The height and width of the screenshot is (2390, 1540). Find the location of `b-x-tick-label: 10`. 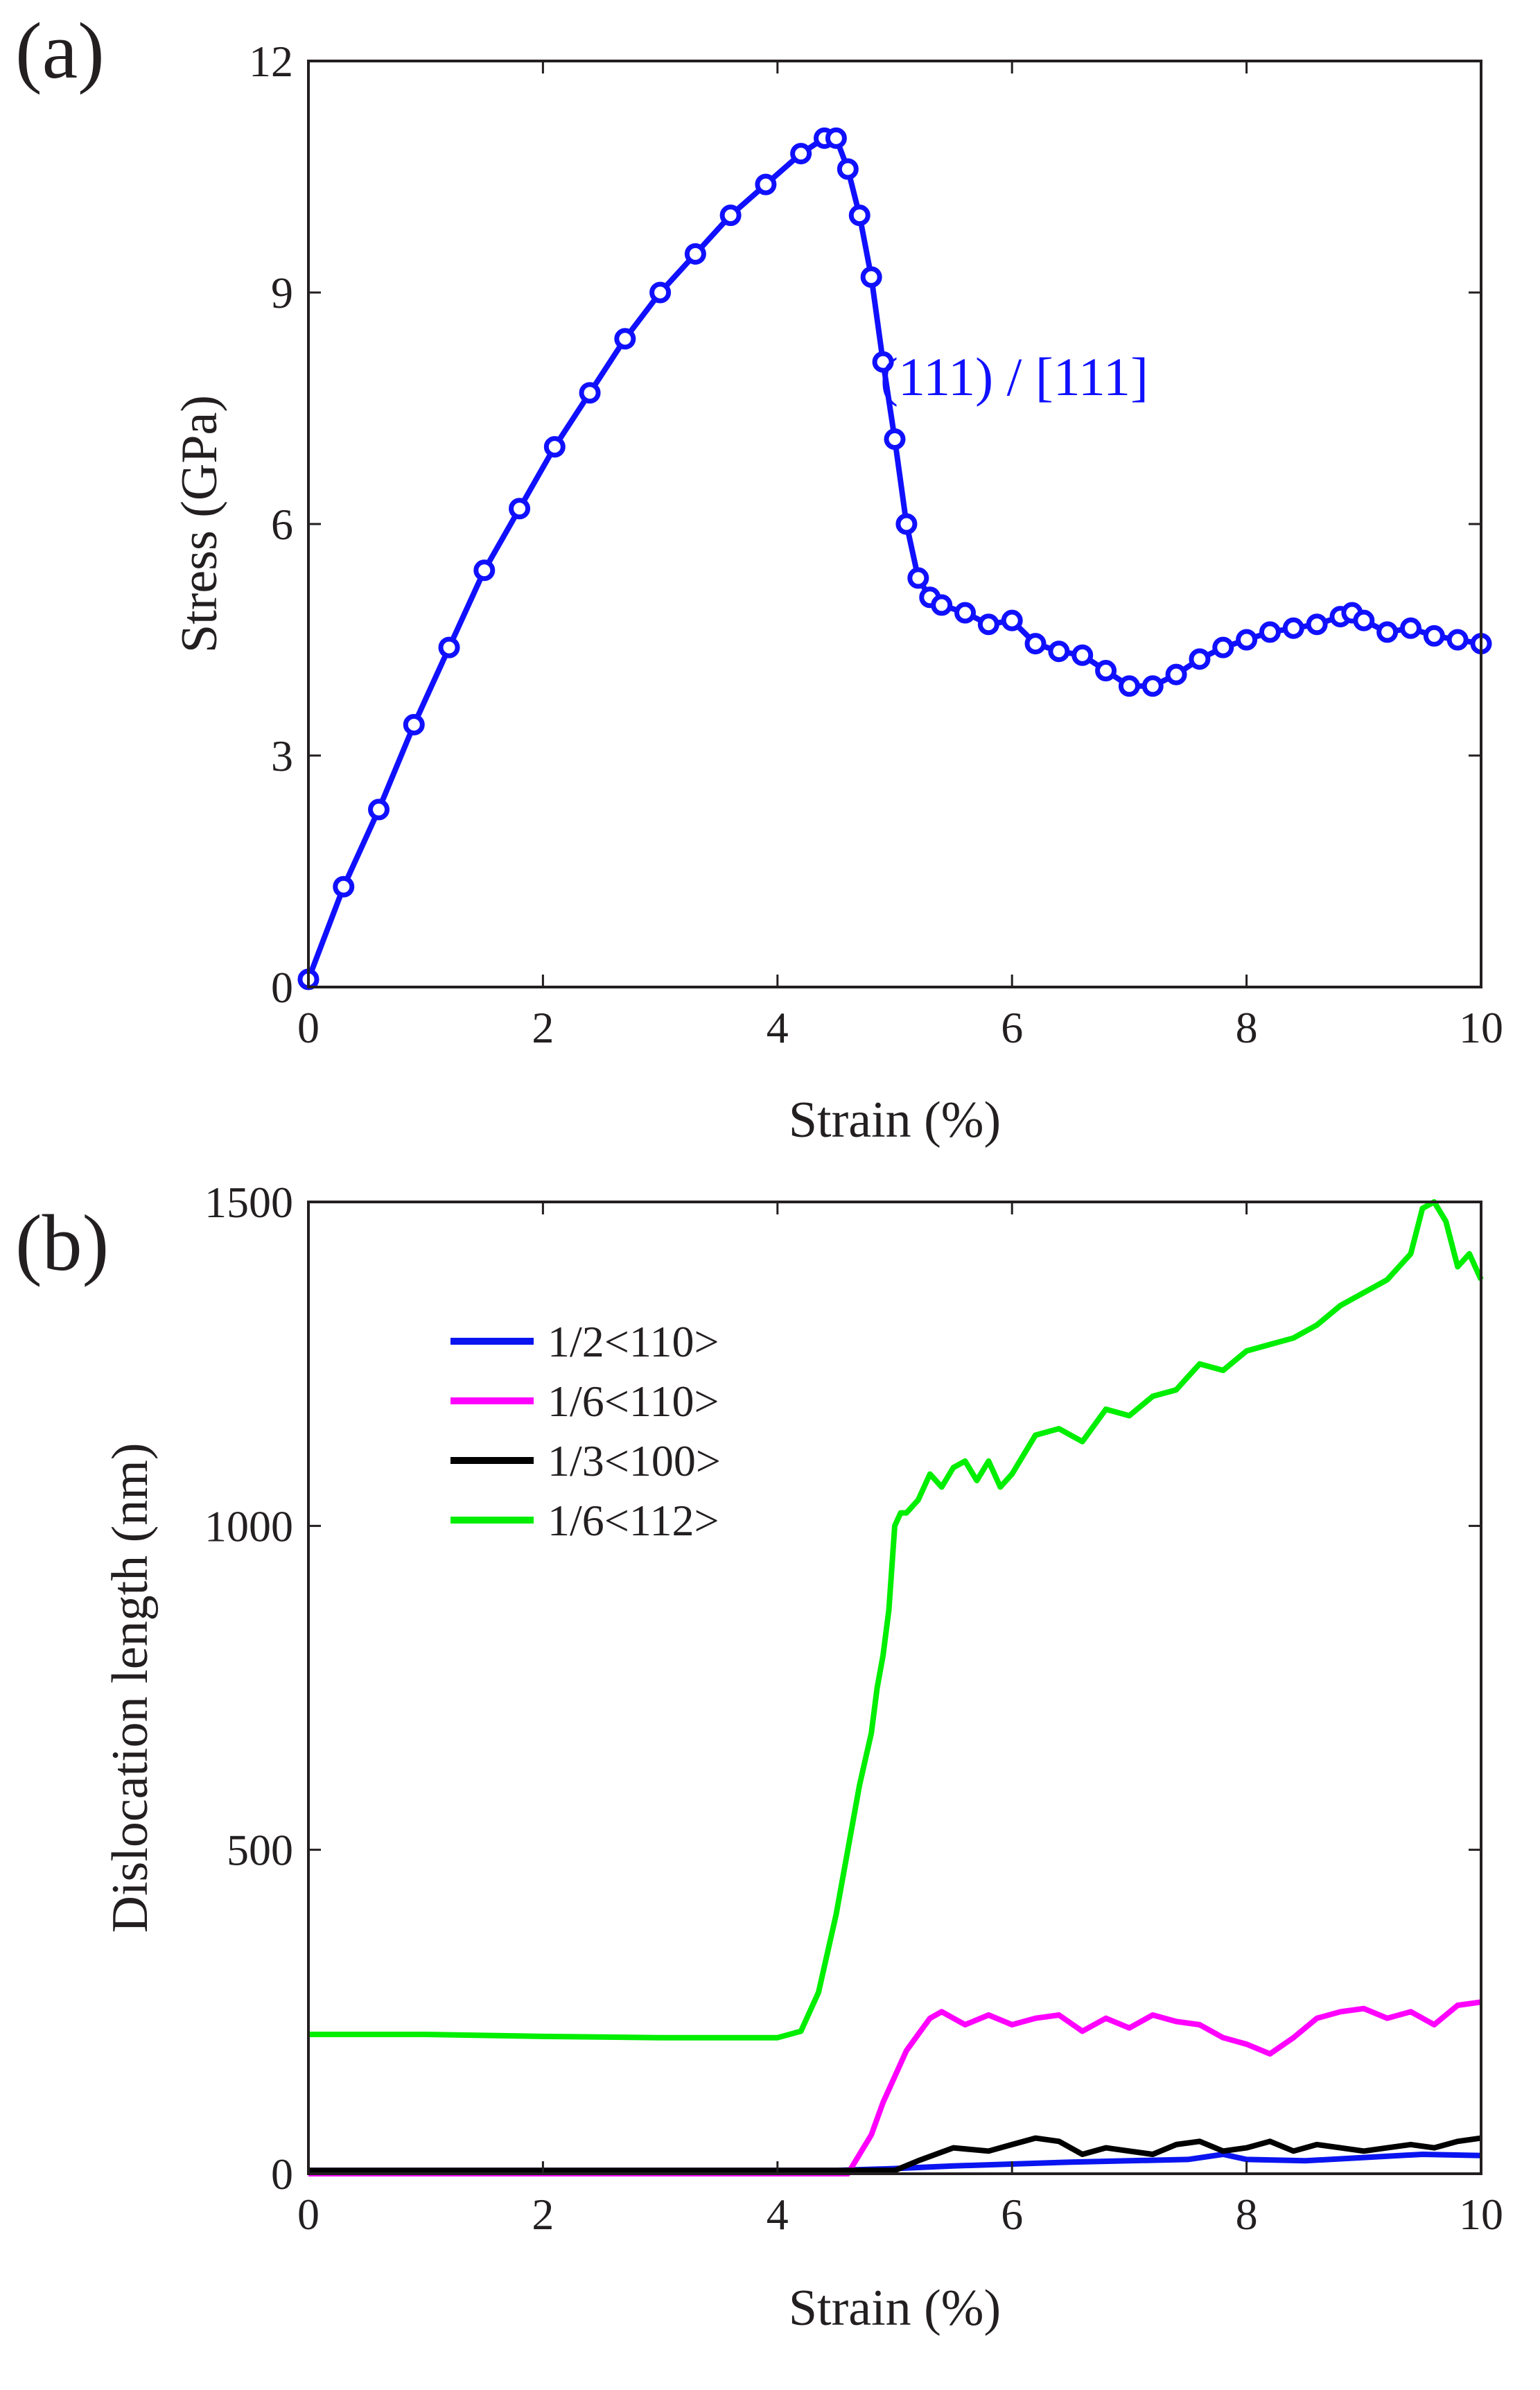

b-x-tick-label: 10 is located at coordinates (1481, 2215).